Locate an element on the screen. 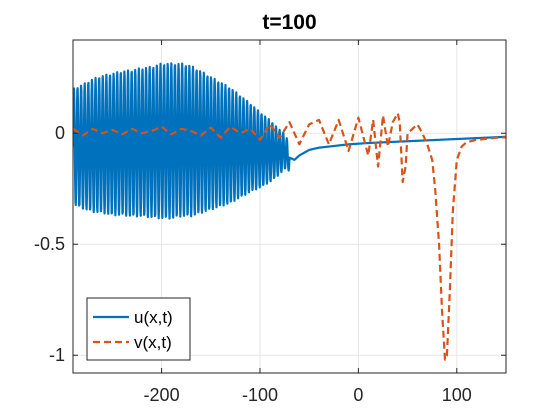 This screenshot has width=560, height=420. x-tick-label: -100 is located at coordinates (260, 395).